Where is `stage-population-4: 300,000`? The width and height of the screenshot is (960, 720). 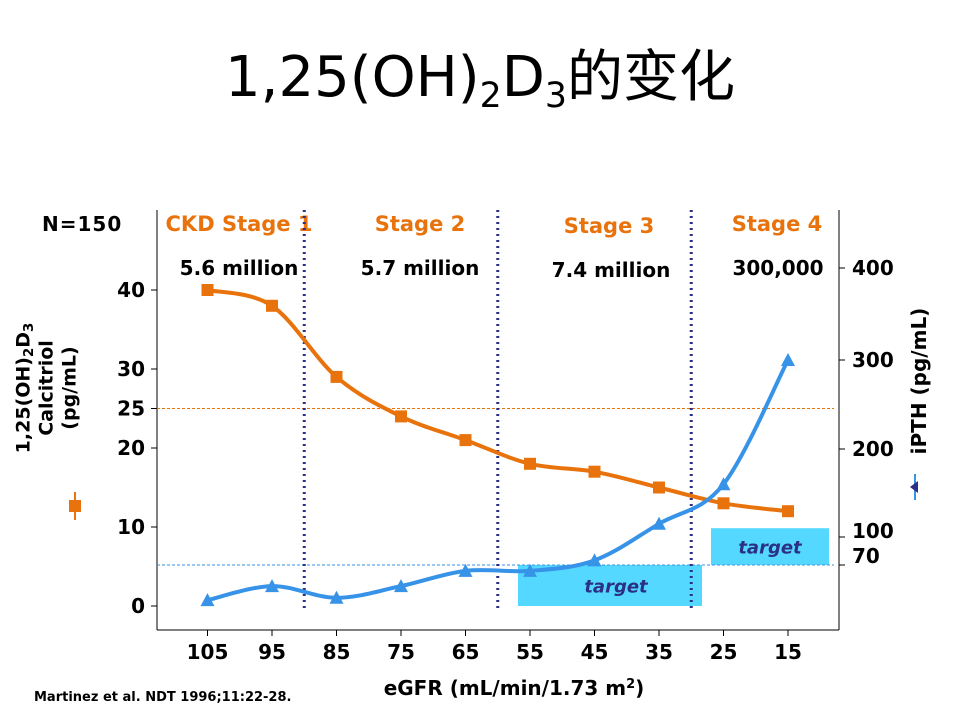 stage-population-4: 300,000 is located at coordinates (778, 268).